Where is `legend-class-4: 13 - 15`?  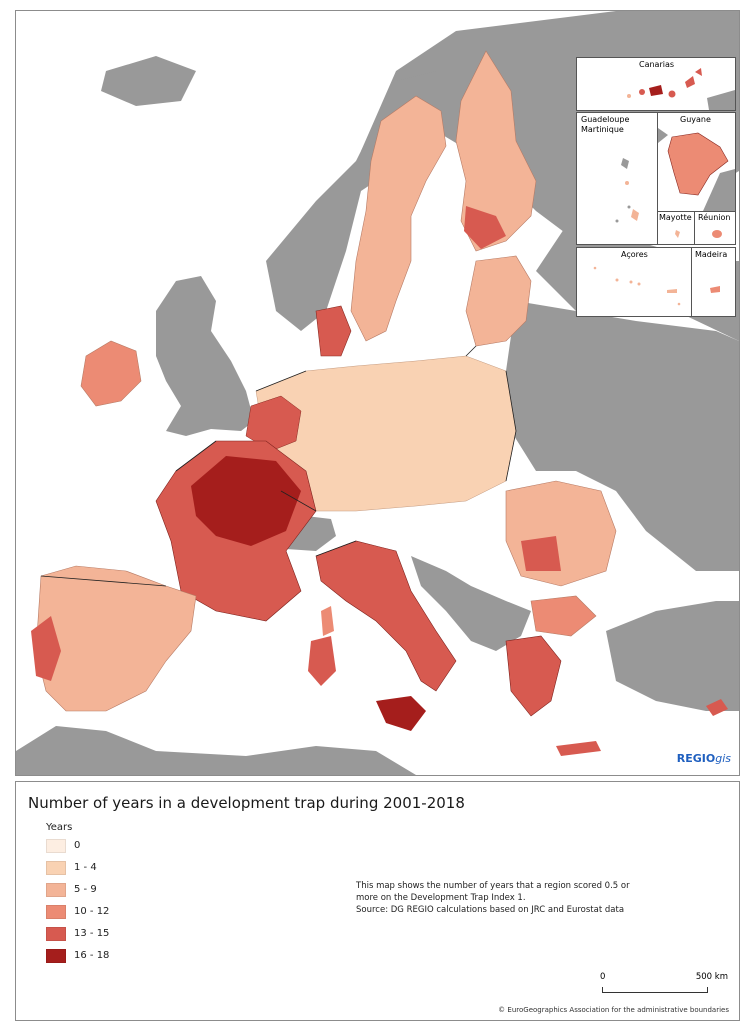
legend-class-4: 13 - 15 is located at coordinates (77, 933).